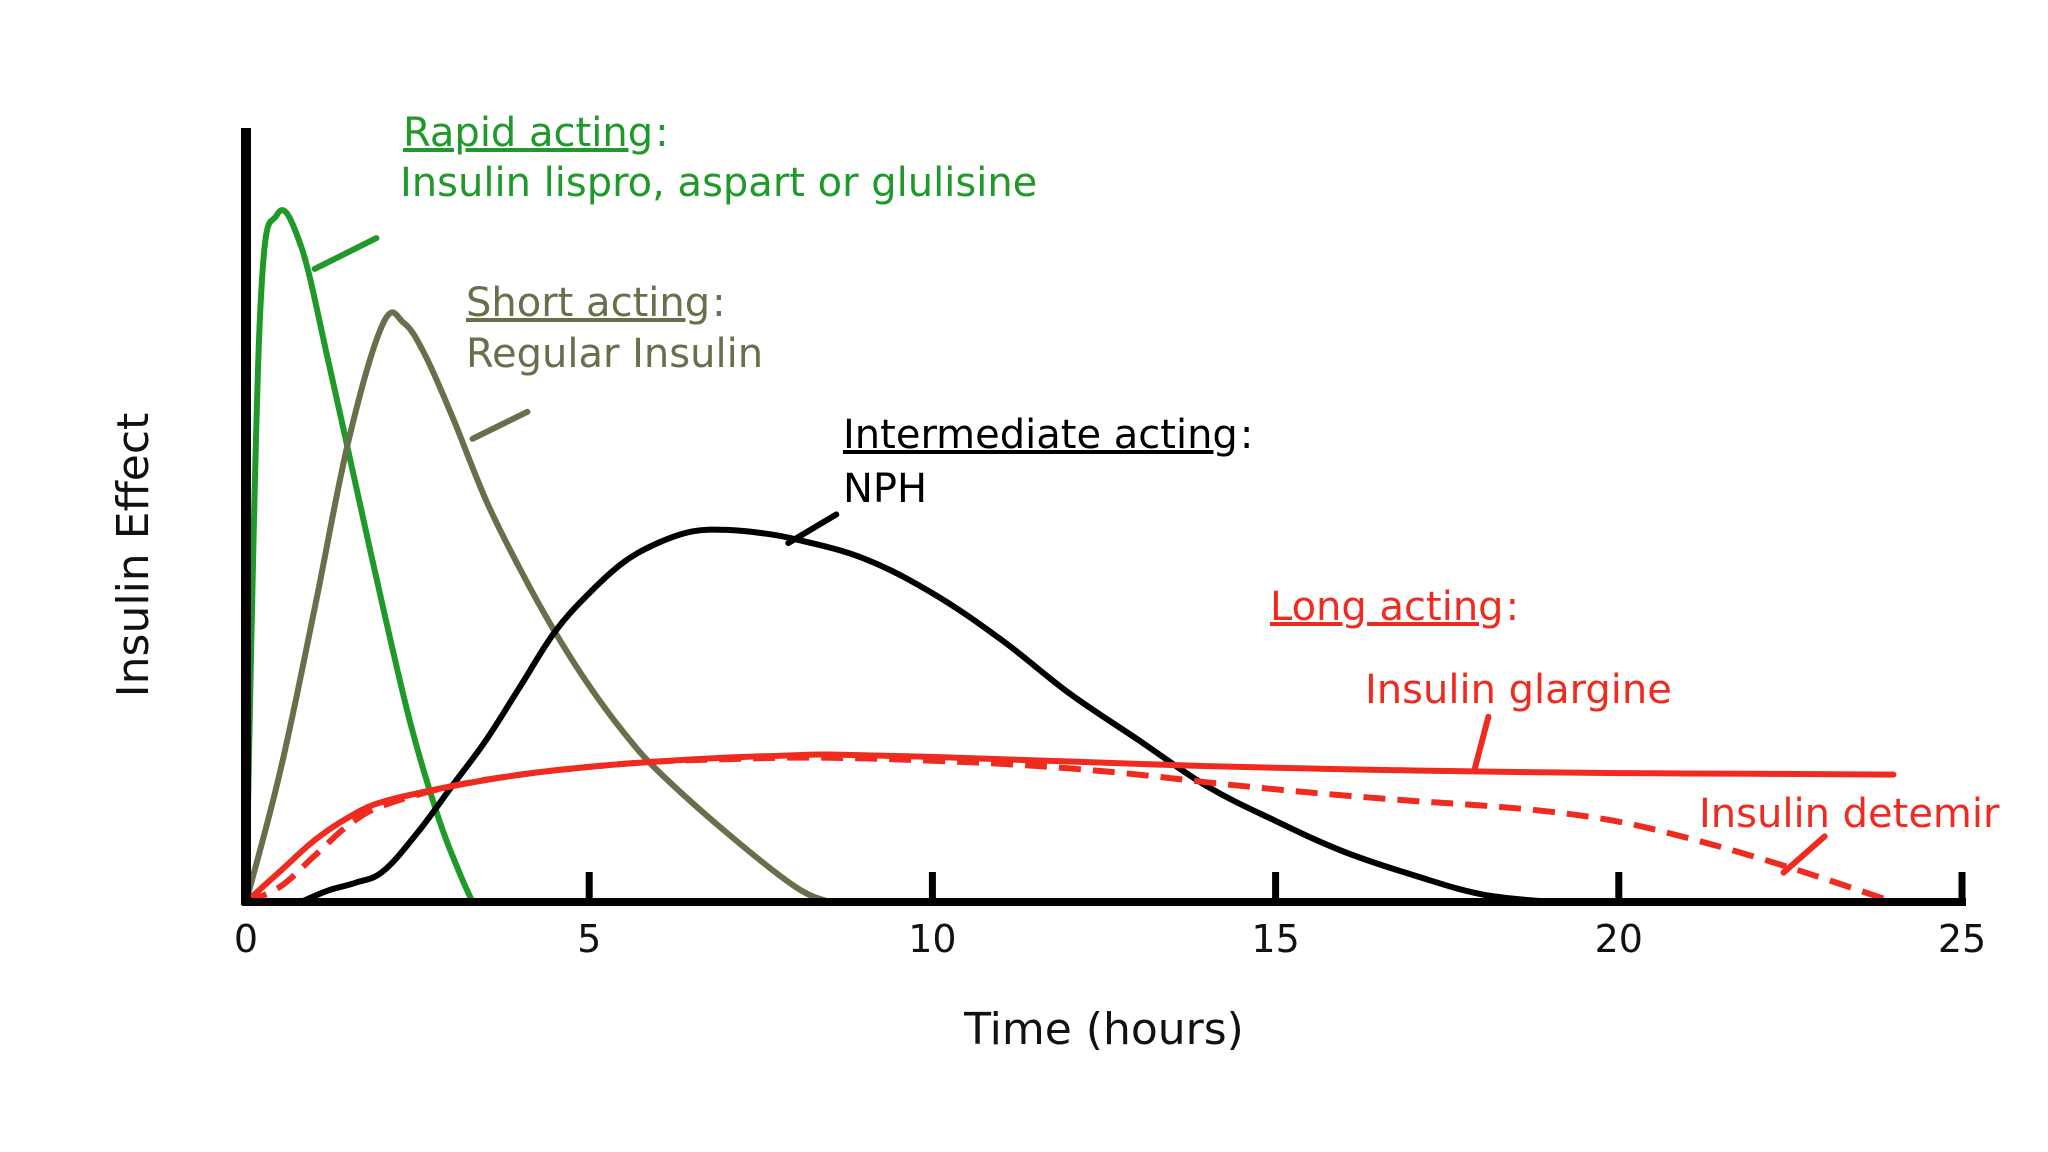  Describe the element at coordinates (932, 939) in the screenshot. I see `x-tick-label-10: 10` at that location.